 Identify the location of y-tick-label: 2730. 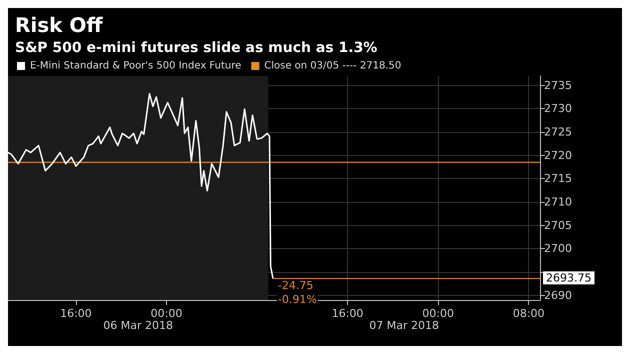
(558, 109).